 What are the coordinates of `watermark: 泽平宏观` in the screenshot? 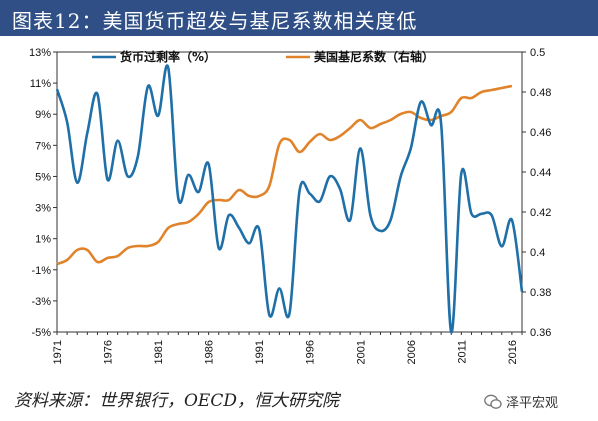 It's located at (521, 401).